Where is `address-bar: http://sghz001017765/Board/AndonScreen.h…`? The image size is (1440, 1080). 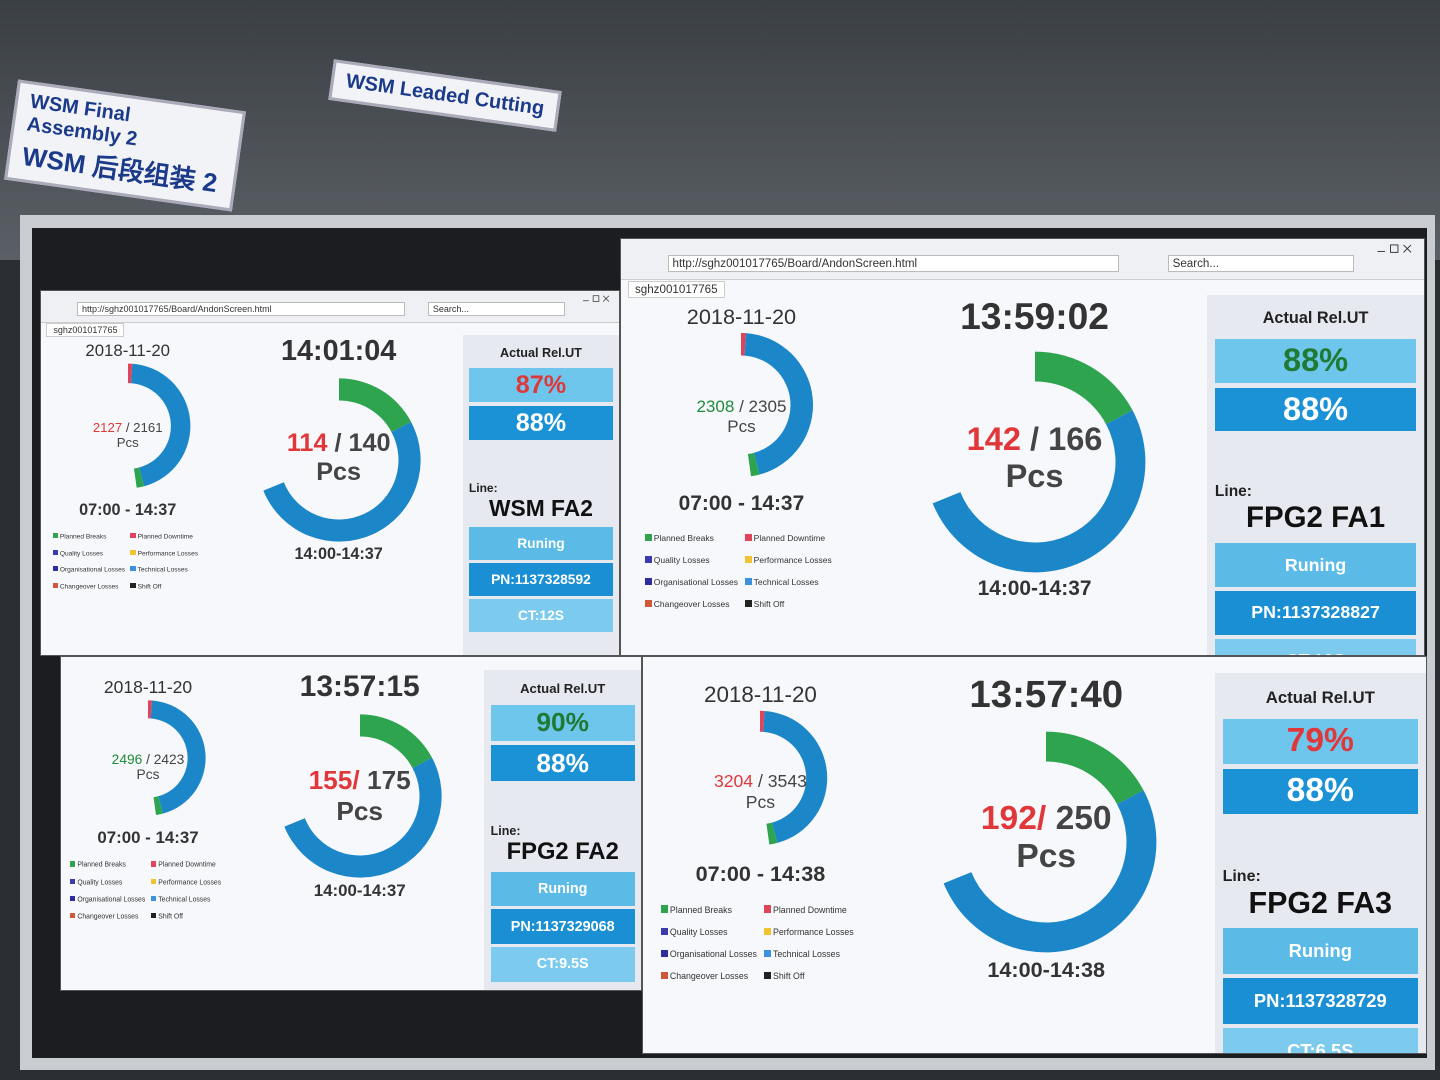
address-bar: http://sghz001017765/Board/AndonScreen.h… is located at coordinates (893, 263).